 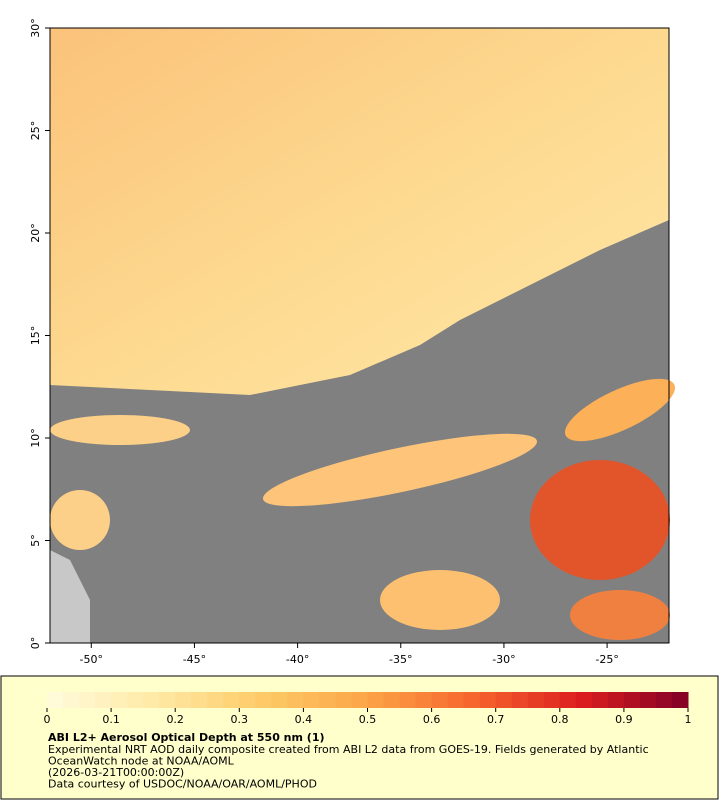 What do you see at coordinates (111, 719) in the screenshot?
I see `colorbar-tick-label: 0.1` at bounding box center [111, 719].